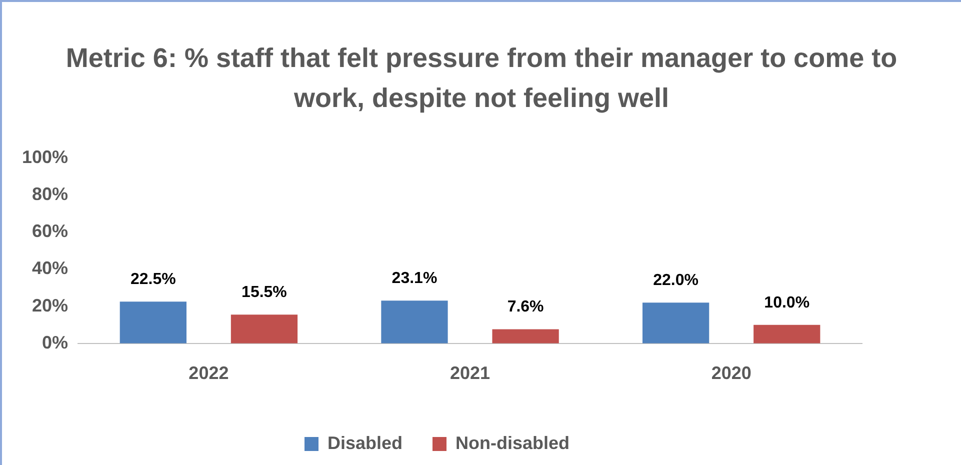  I want to click on data-label: 7.6%, so click(525, 307).